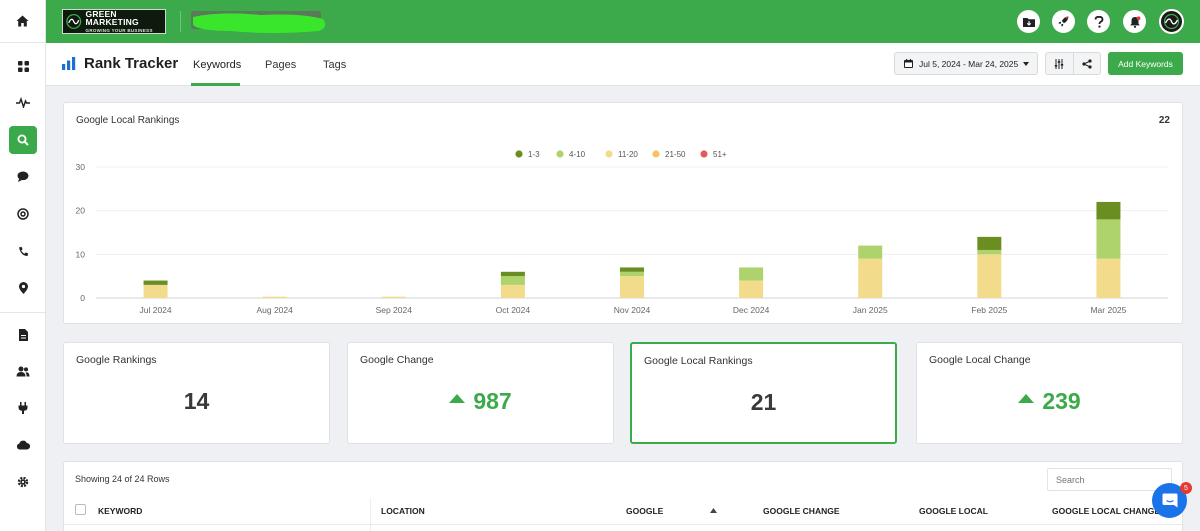 The height and width of the screenshot is (531, 1200). I want to click on select-all-checkbox, so click(80, 509).